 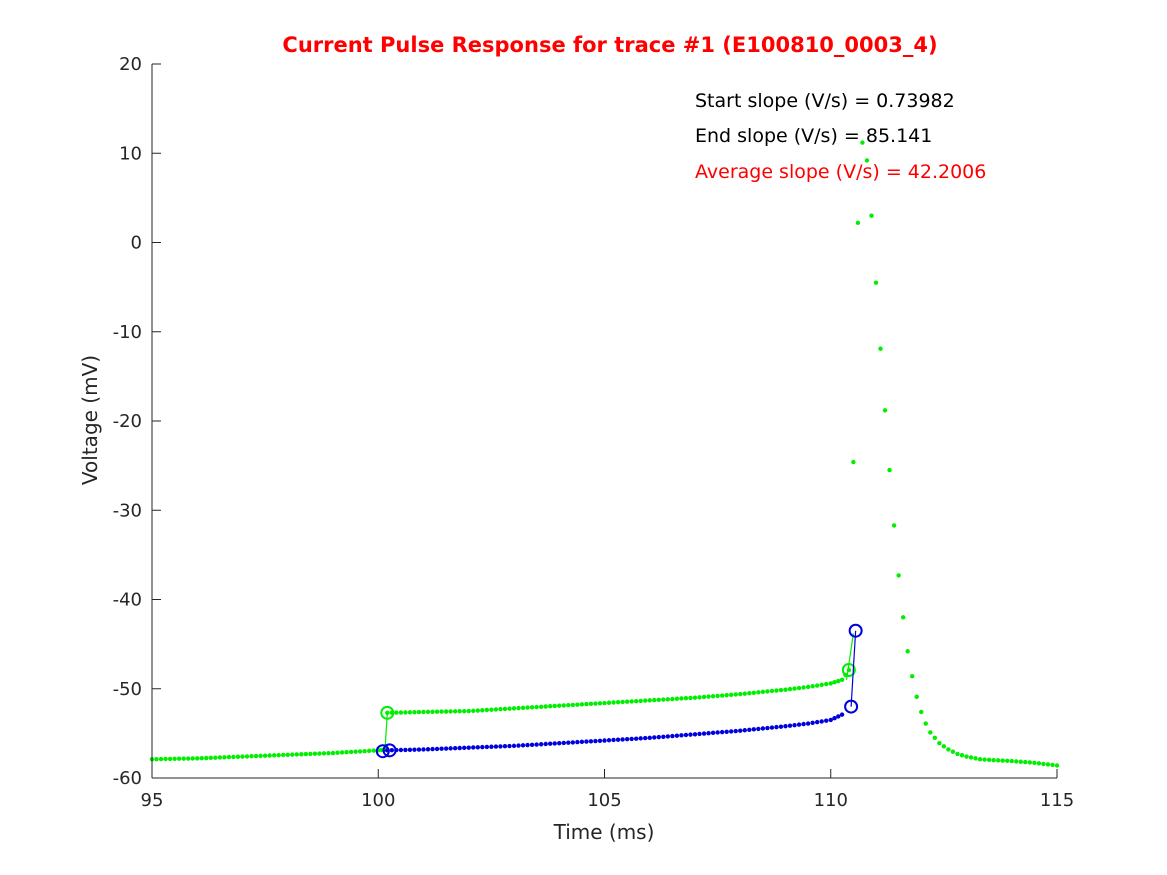 I want to click on y-tick-label: 0, so click(x=136, y=243).